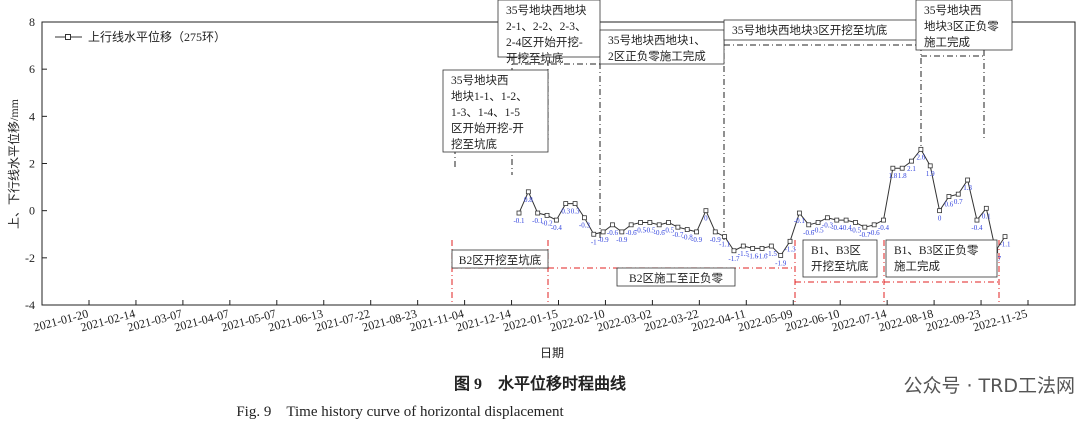 The image size is (1080, 428). I want to click on annotation-text: 施工完成, so click(947, 42).